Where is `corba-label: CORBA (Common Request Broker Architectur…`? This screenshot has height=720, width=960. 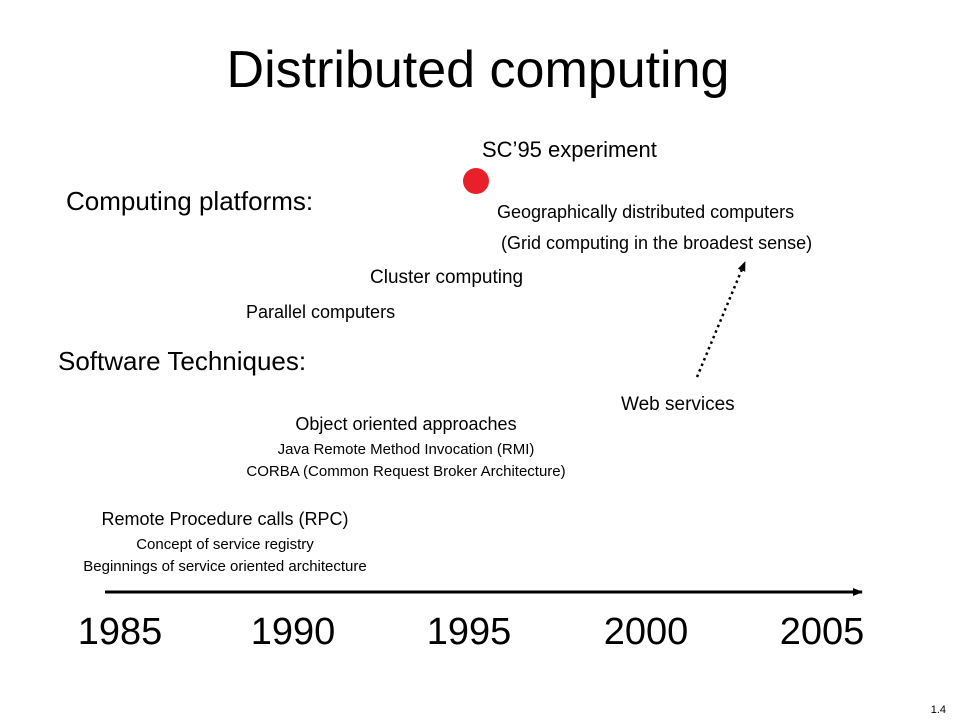 corba-label: CORBA (Common Request Broker Architectur… is located at coordinates (406, 471).